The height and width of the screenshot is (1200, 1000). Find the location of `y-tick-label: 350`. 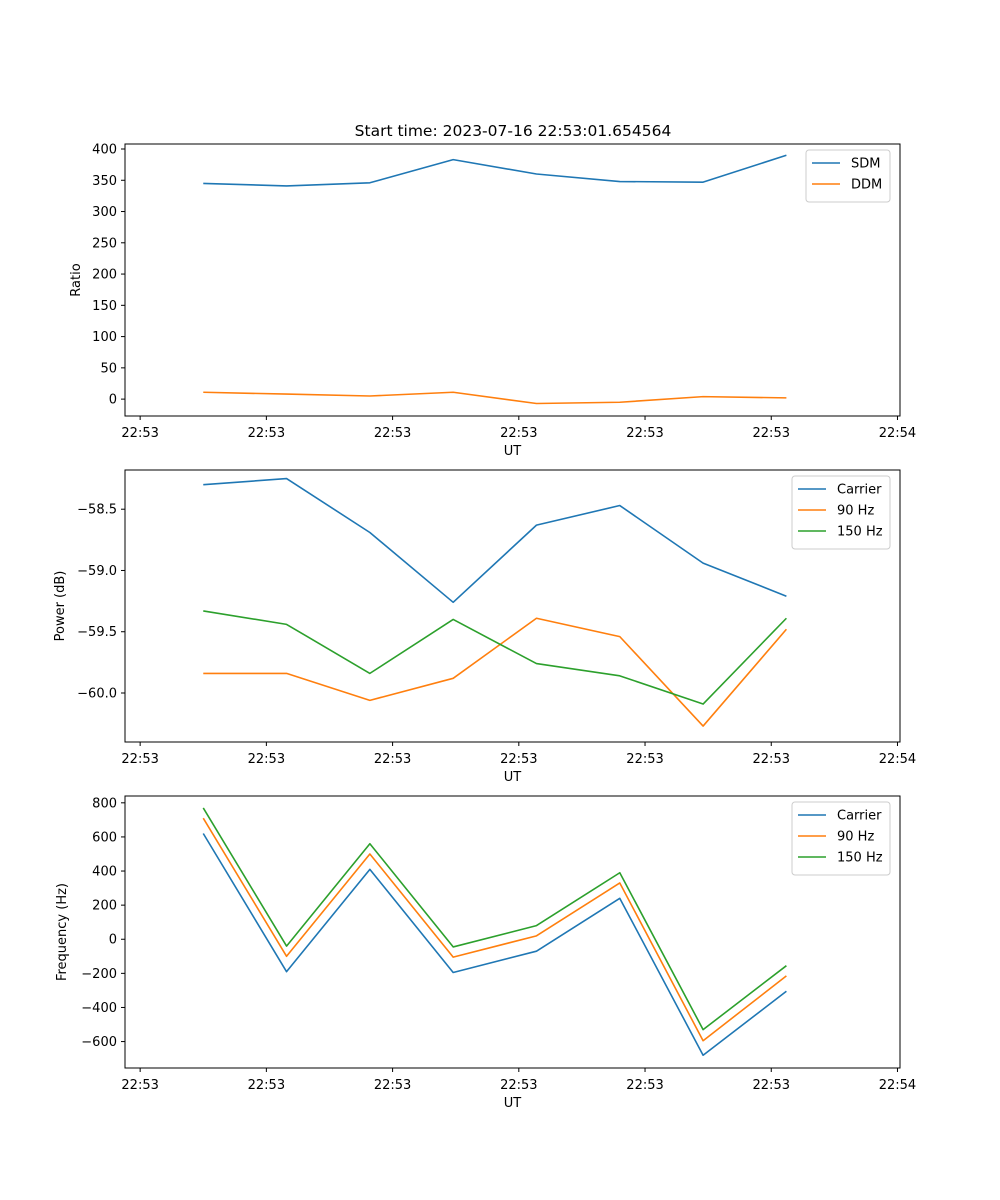

y-tick-label: 350 is located at coordinates (104, 181).